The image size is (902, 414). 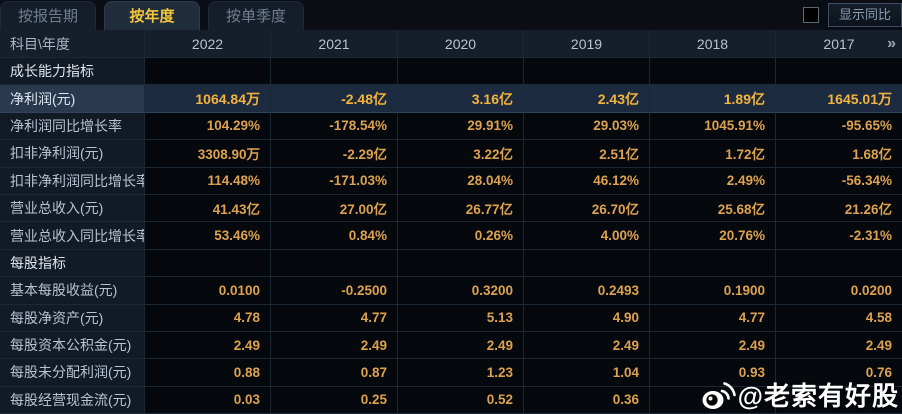 What do you see at coordinates (713, 373) in the screenshot?
I see `cell-value: 0.93` at bounding box center [713, 373].